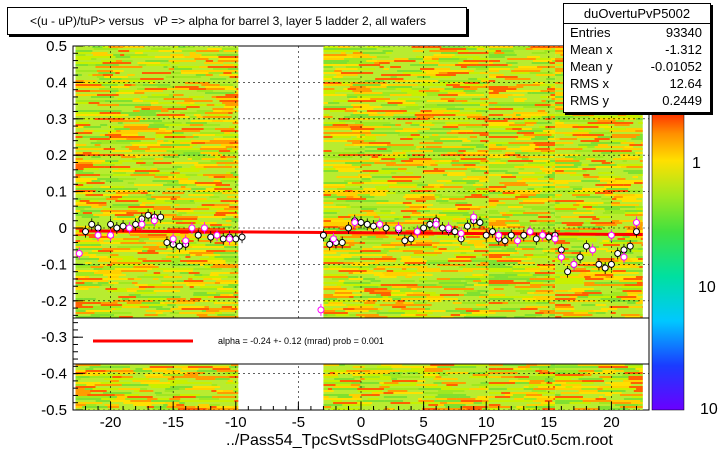 The image size is (721, 455). I want to click on stats-key: Entries, so click(590, 32).